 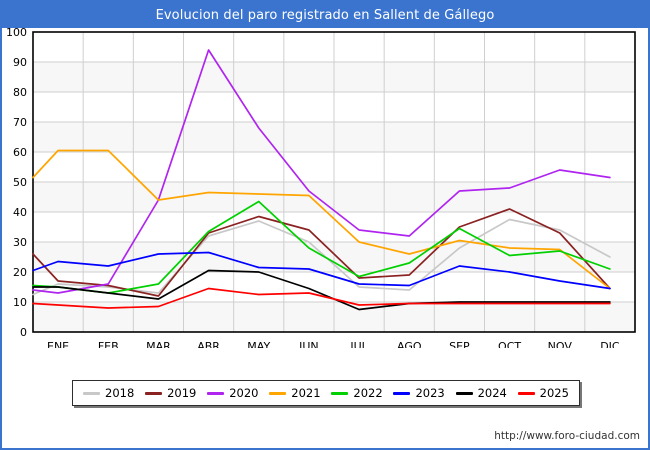 What do you see at coordinates (20, 62) in the screenshot?
I see `svg-text: 90` at bounding box center [20, 62].